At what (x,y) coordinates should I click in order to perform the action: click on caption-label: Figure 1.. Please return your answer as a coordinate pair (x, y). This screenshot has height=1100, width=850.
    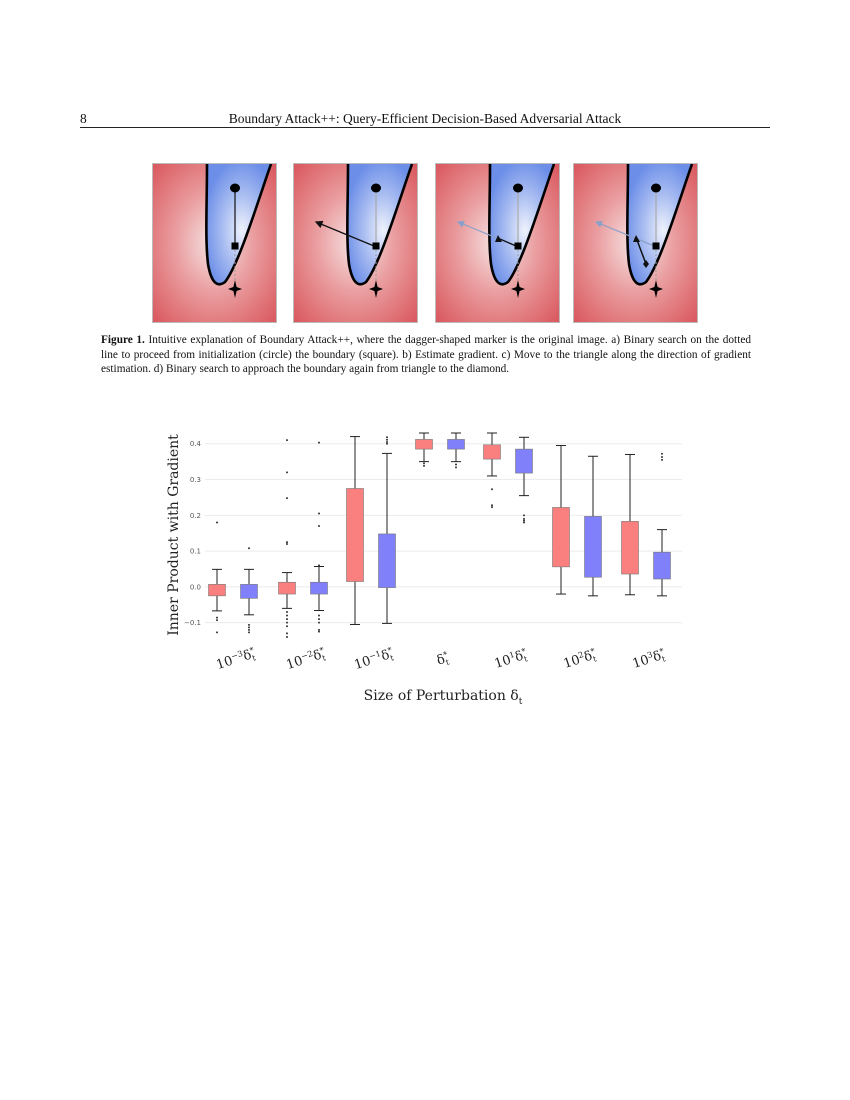
    Looking at the image, I should click on (123, 340).